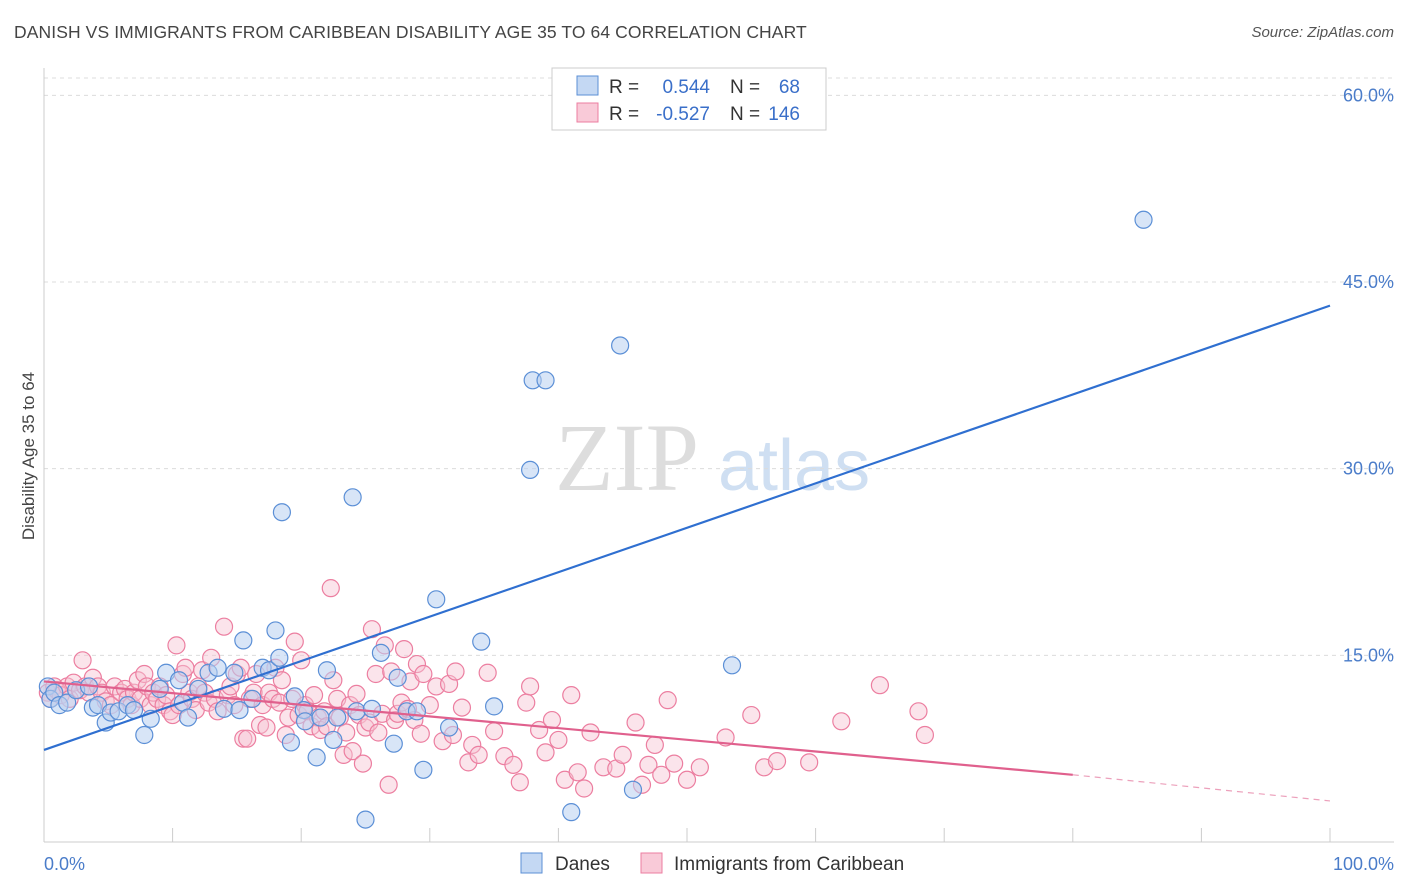  I want to click on caribbean-trend-extension, so click(1201, 788).